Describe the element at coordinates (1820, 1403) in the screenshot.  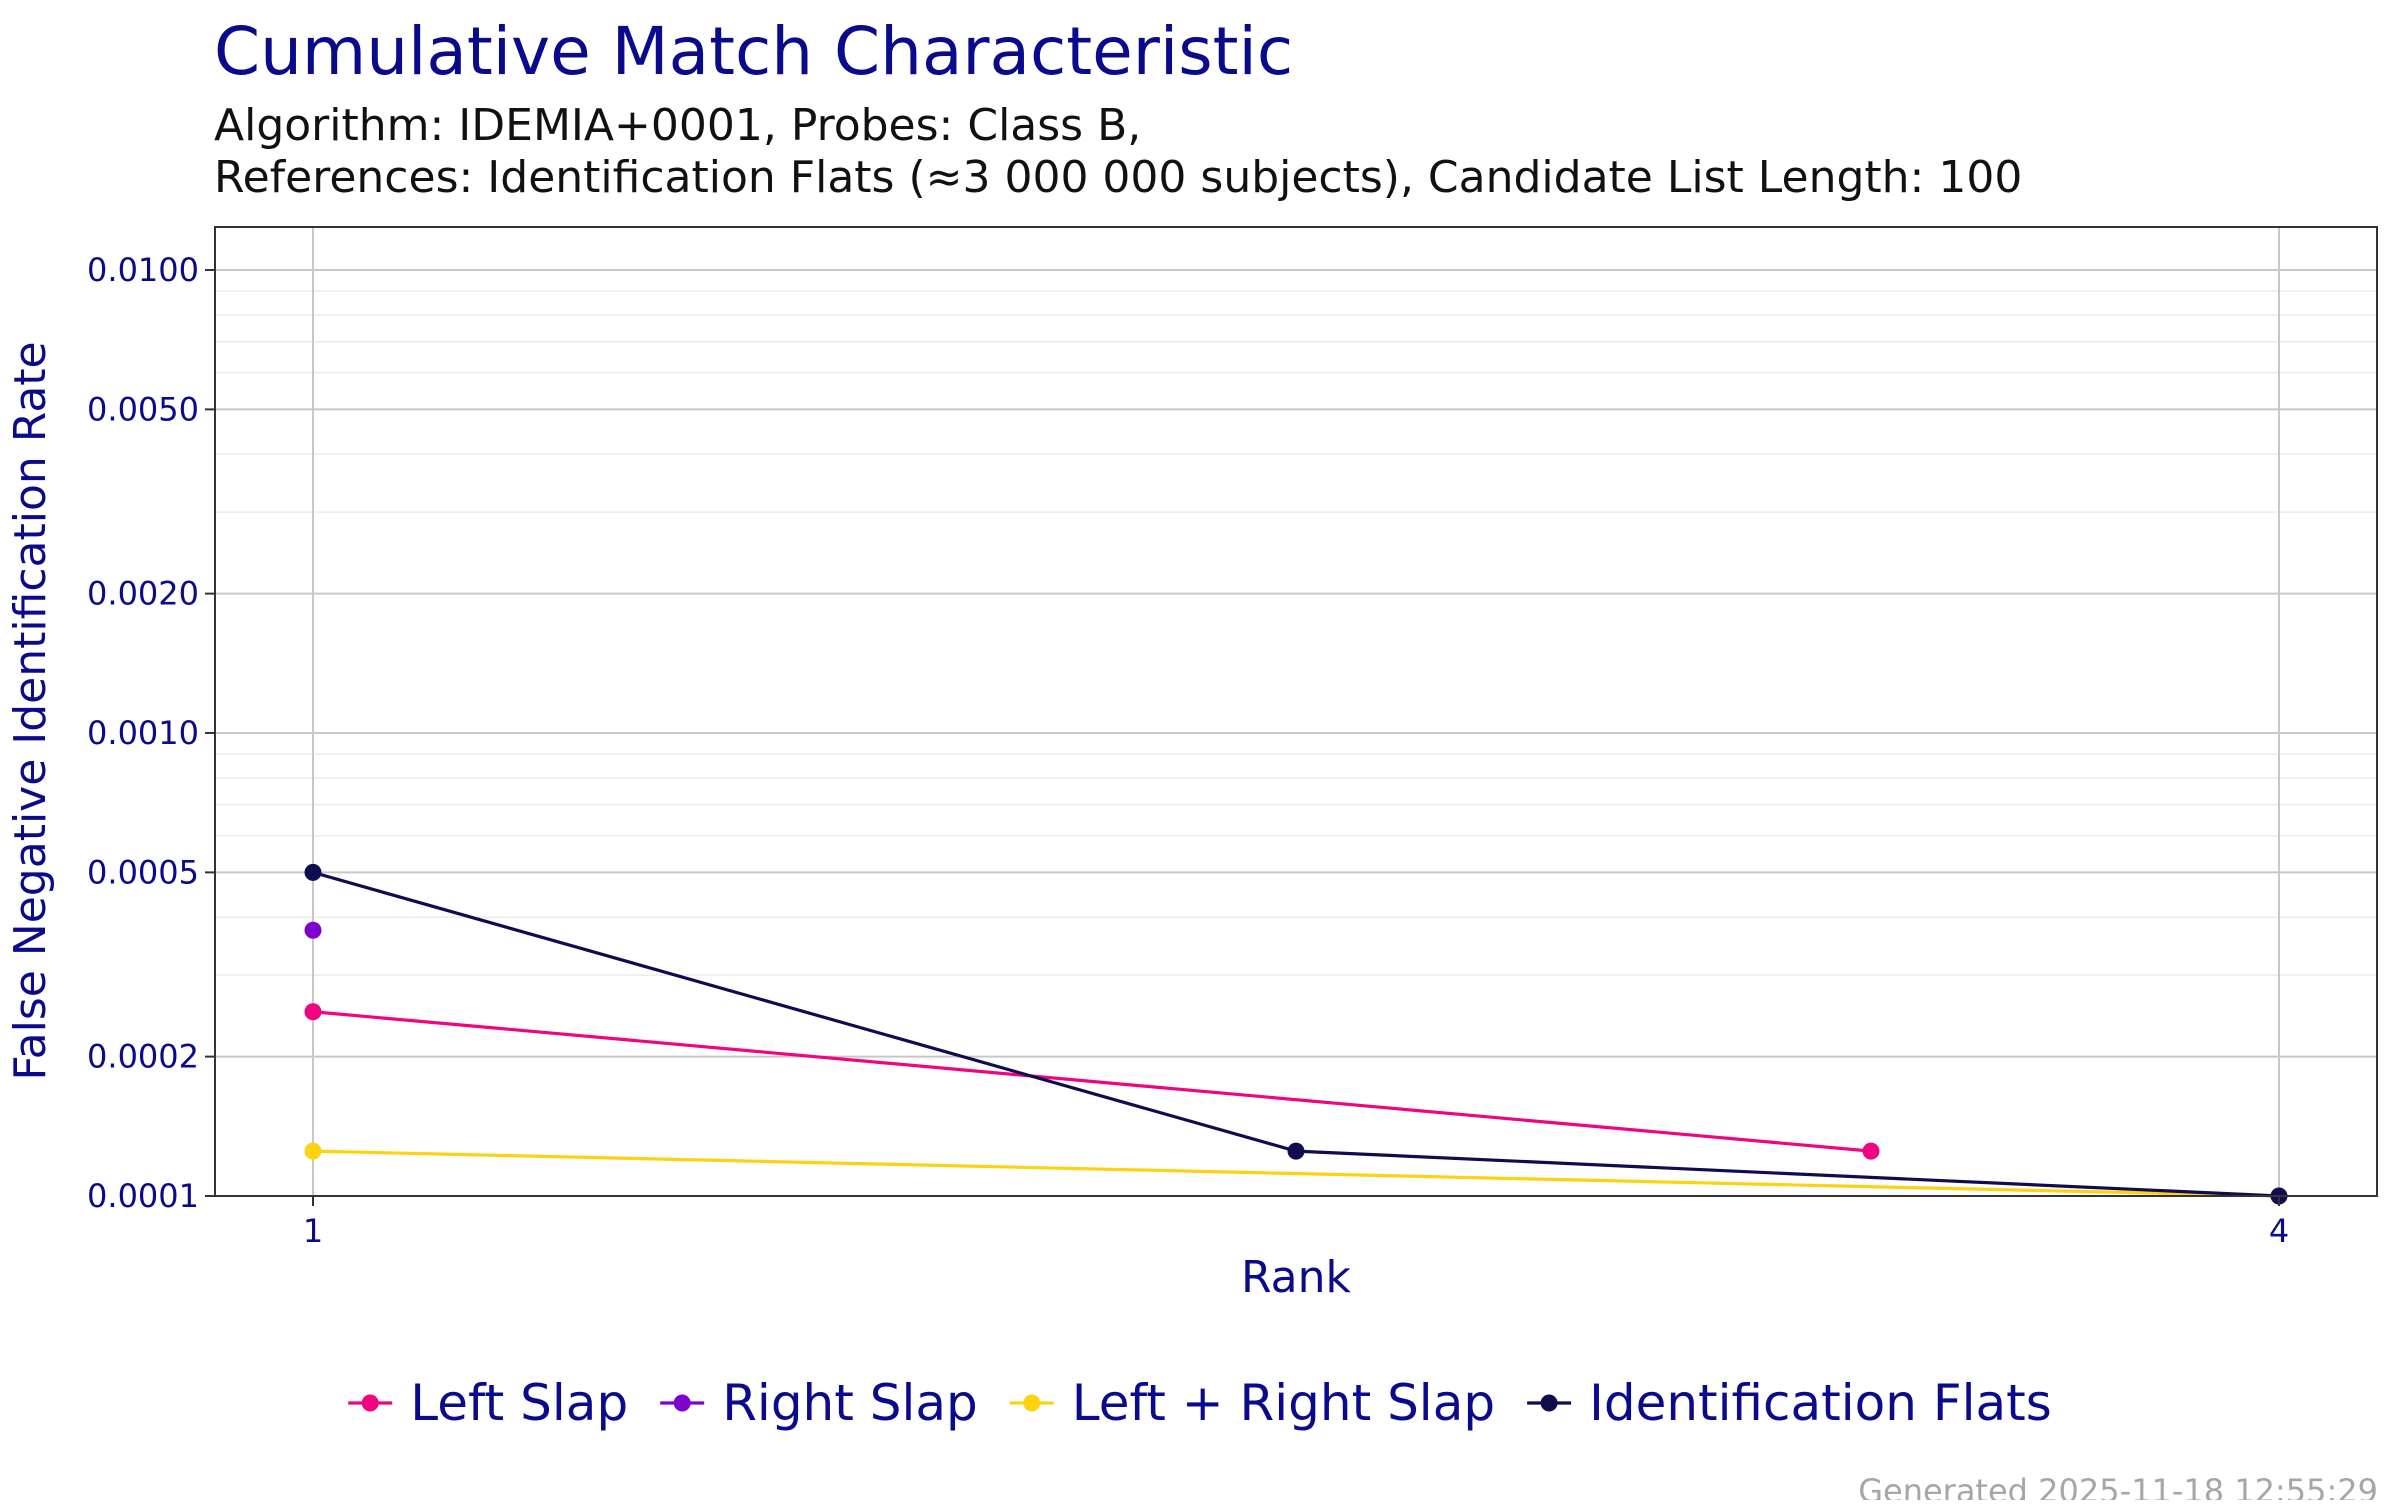
I see `legend-label: Identification Flats` at that location.